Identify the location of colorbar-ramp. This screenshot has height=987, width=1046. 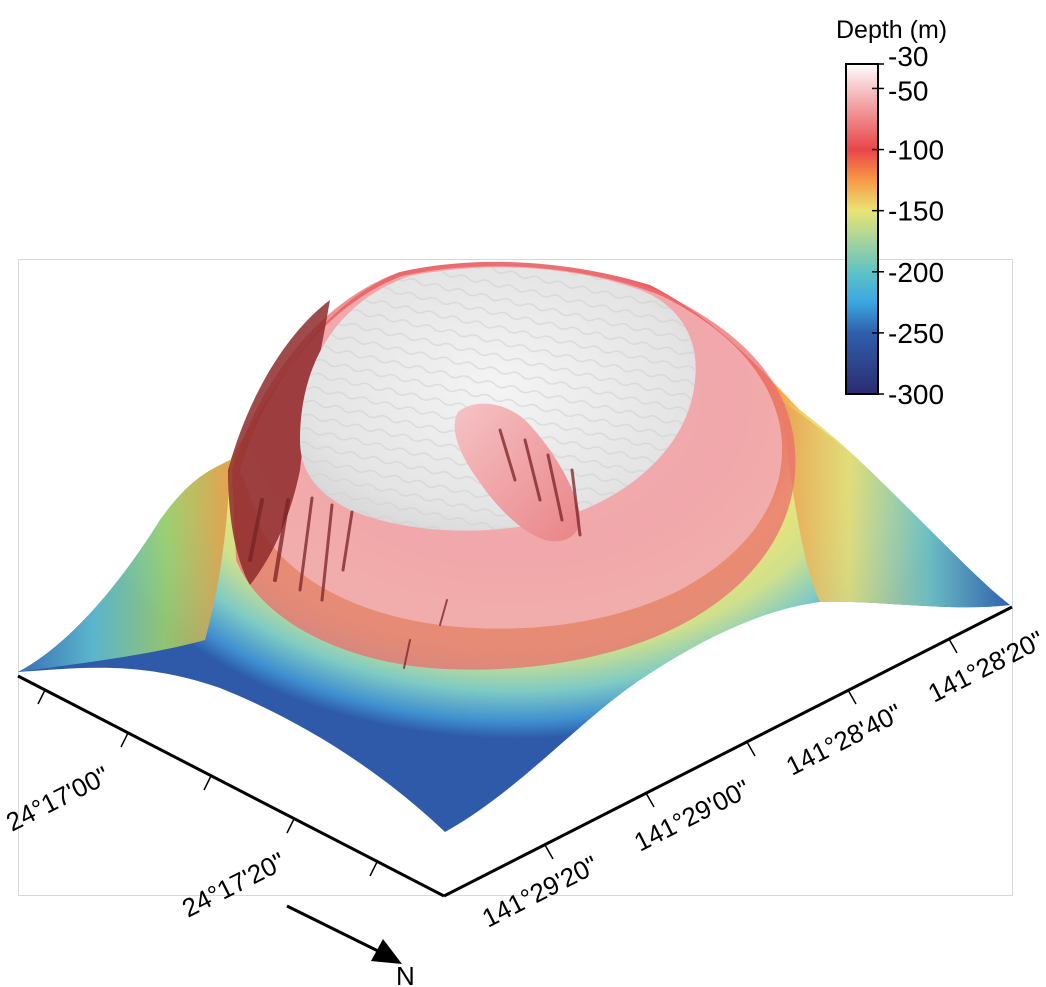
(862, 229).